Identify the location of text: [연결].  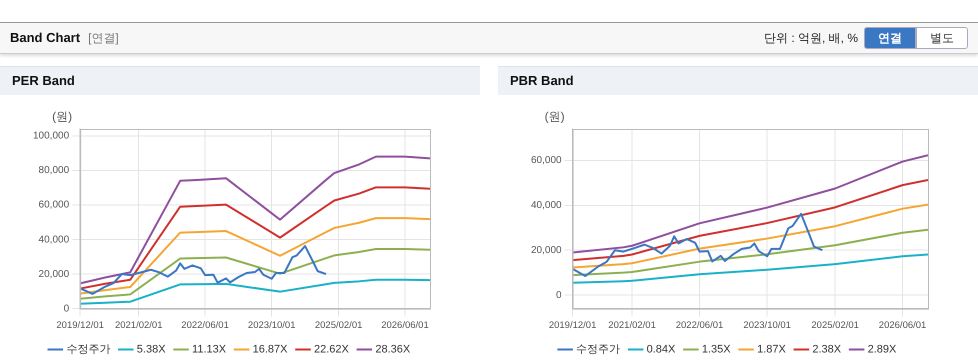
(103, 38).